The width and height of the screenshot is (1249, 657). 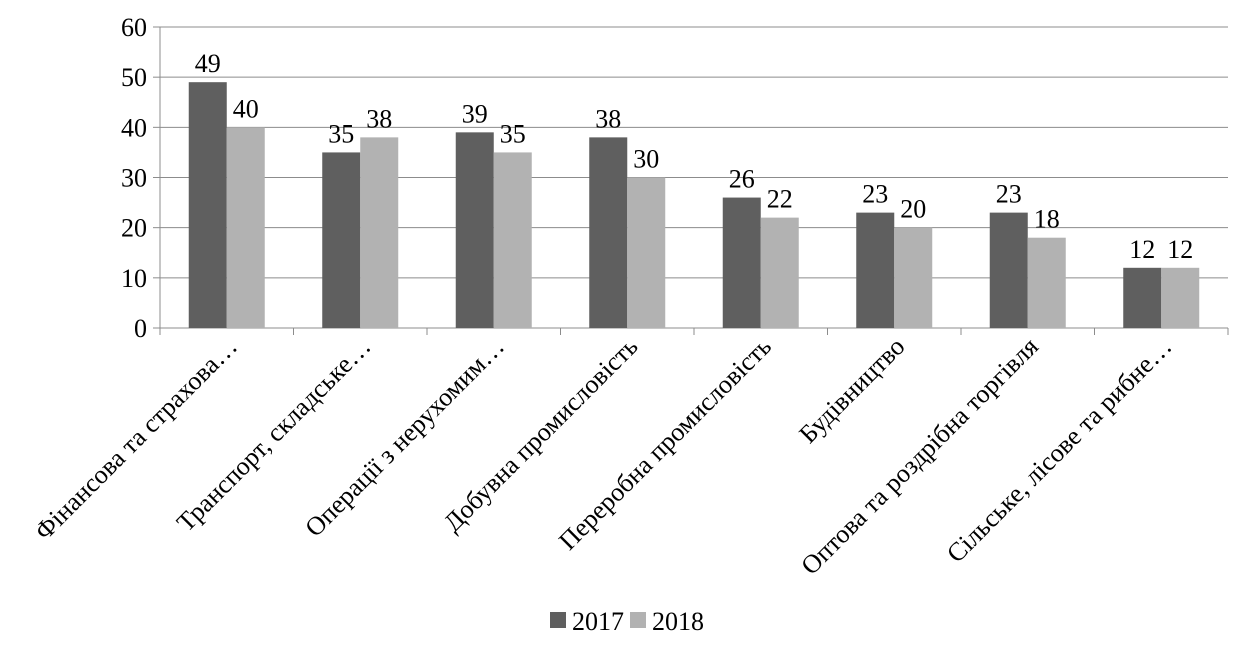 What do you see at coordinates (598, 621) in the screenshot?
I see `legend-label-2017: 2017` at bounding box center [598, 621].